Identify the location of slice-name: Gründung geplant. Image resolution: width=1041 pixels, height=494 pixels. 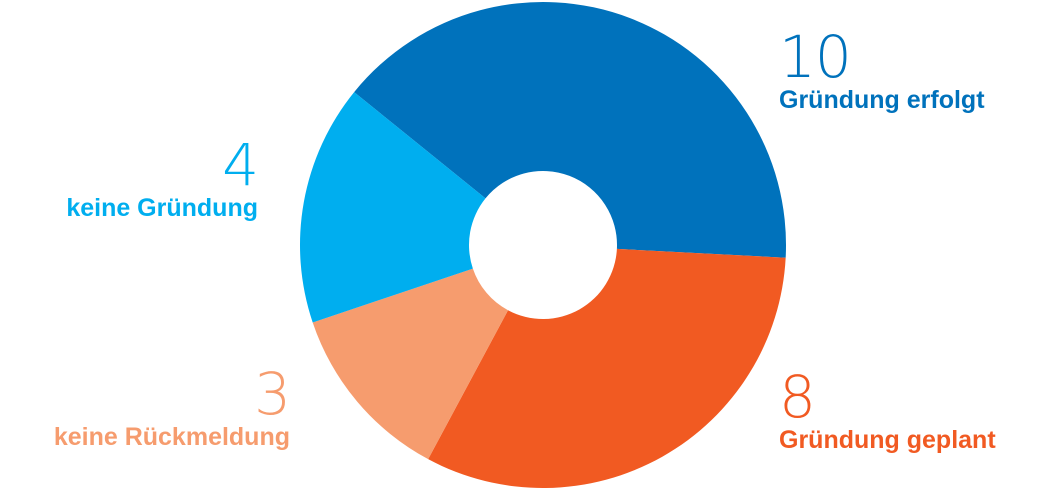
(887, 440).